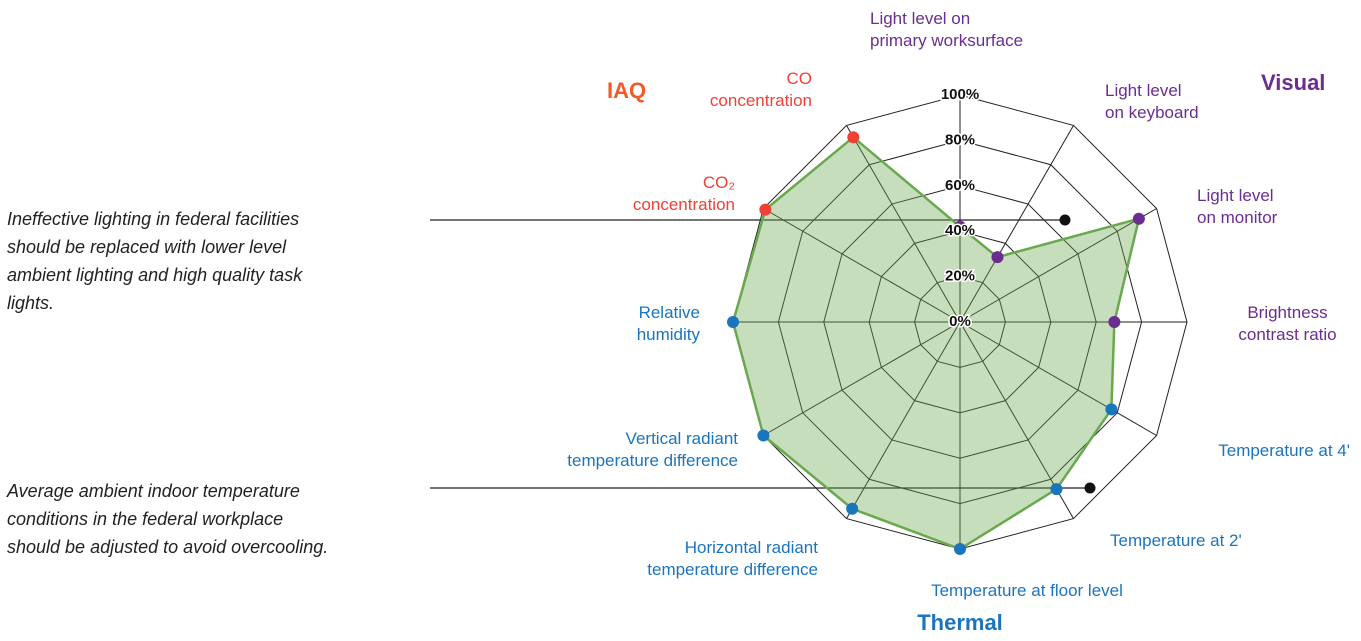 Image resolution: width=1361 pixels, height=641 pixels. I want to click on group-label: IAQ, so click(627, 90).